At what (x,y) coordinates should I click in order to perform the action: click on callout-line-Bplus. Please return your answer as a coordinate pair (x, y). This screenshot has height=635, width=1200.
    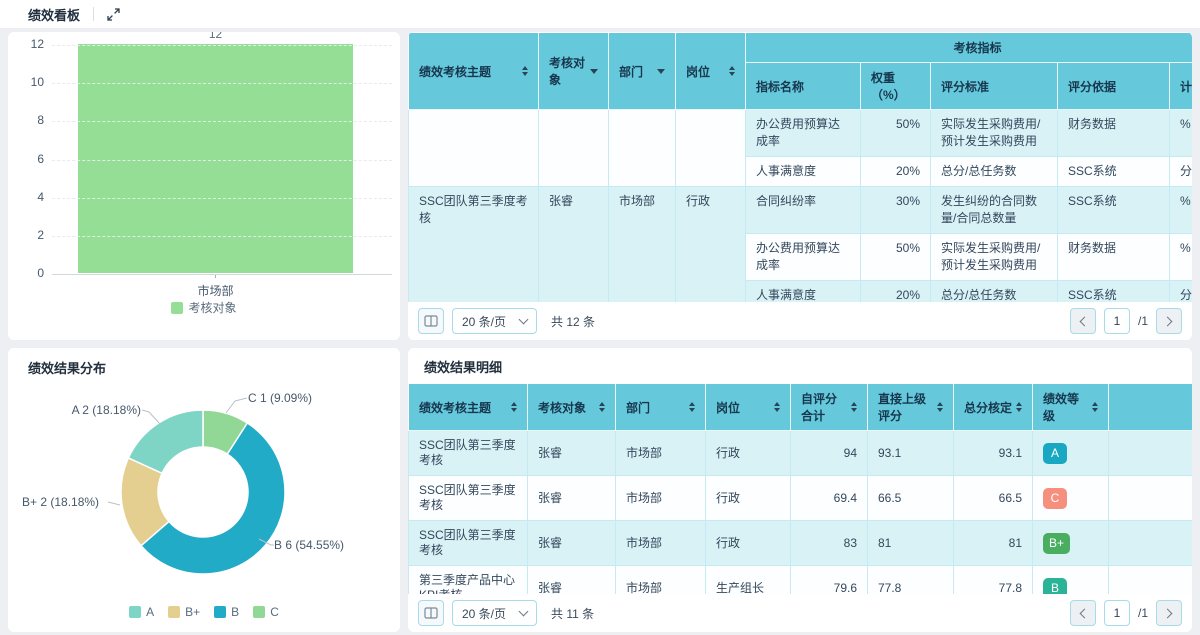
    Looking at the image, I should click on (114, 503).